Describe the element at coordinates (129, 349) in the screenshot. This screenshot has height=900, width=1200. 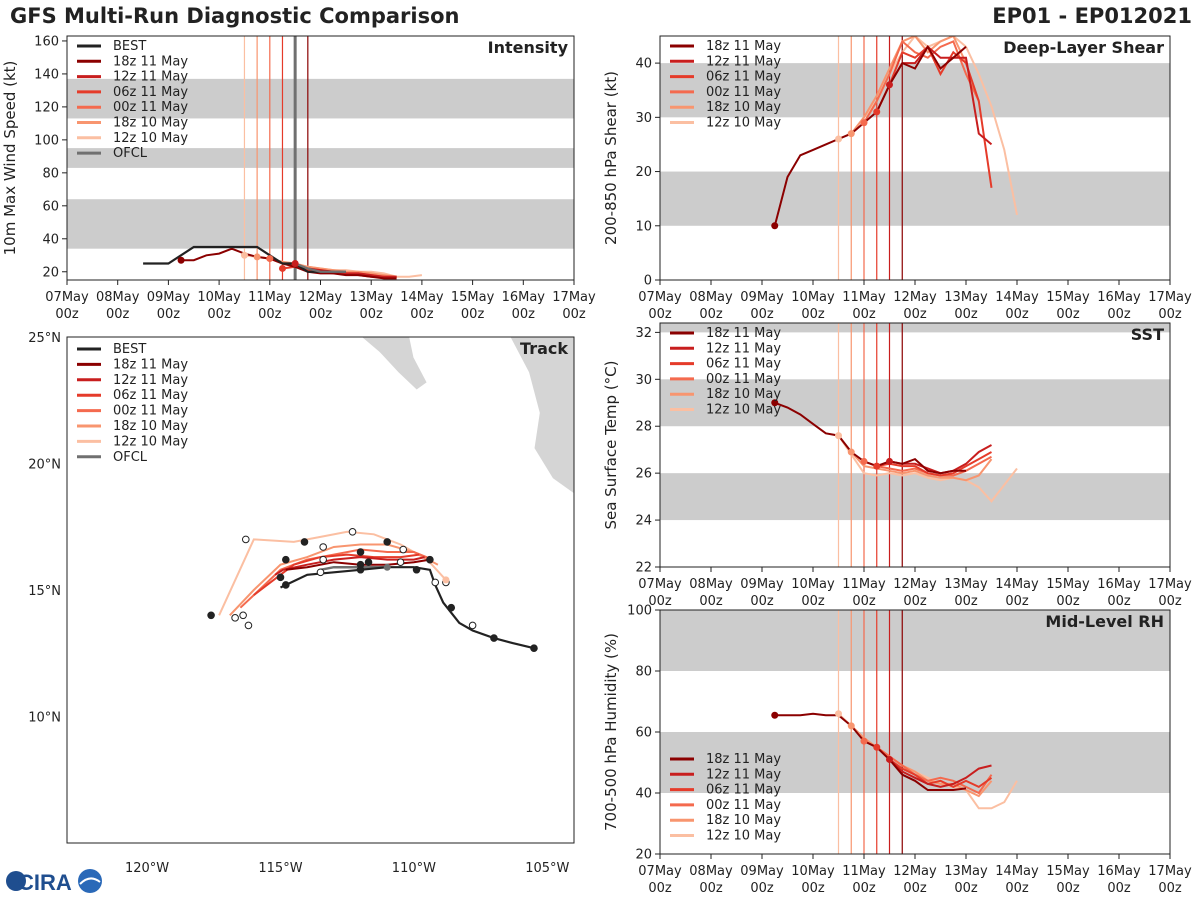
I see `legend-label: BEST` at that location.